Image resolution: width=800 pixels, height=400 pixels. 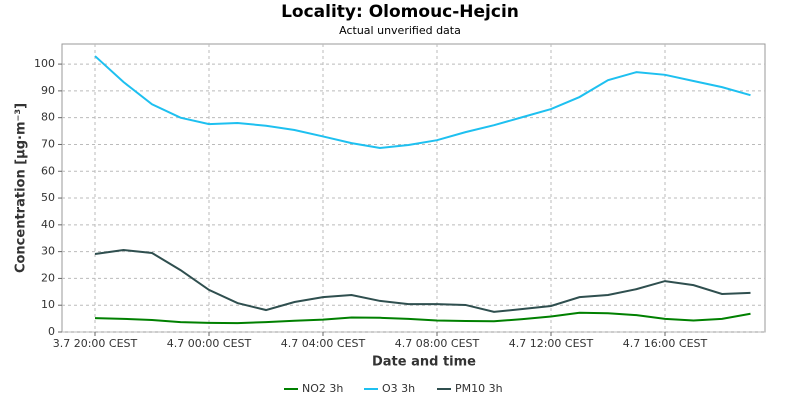 What do you see at coordinates (44, 63) in the screenshot?
I see `y-tick-label: 100` at bounding box center [44, 63].